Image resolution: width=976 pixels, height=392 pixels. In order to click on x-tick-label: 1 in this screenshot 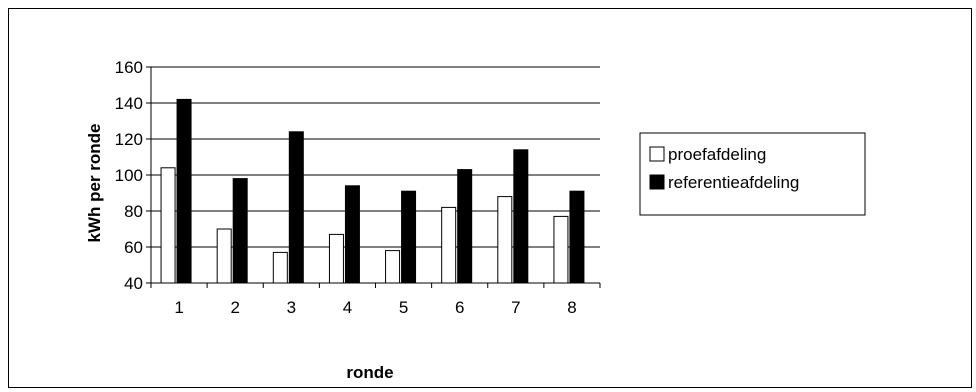, I will do `click(178, 307)`.